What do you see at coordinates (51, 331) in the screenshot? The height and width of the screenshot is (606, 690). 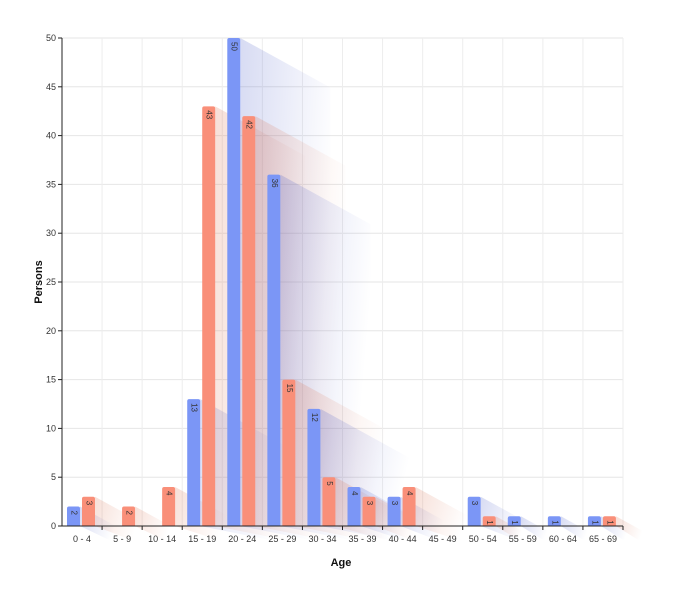 I see `y-tick-label: 20` at bounding box center [51, 331].